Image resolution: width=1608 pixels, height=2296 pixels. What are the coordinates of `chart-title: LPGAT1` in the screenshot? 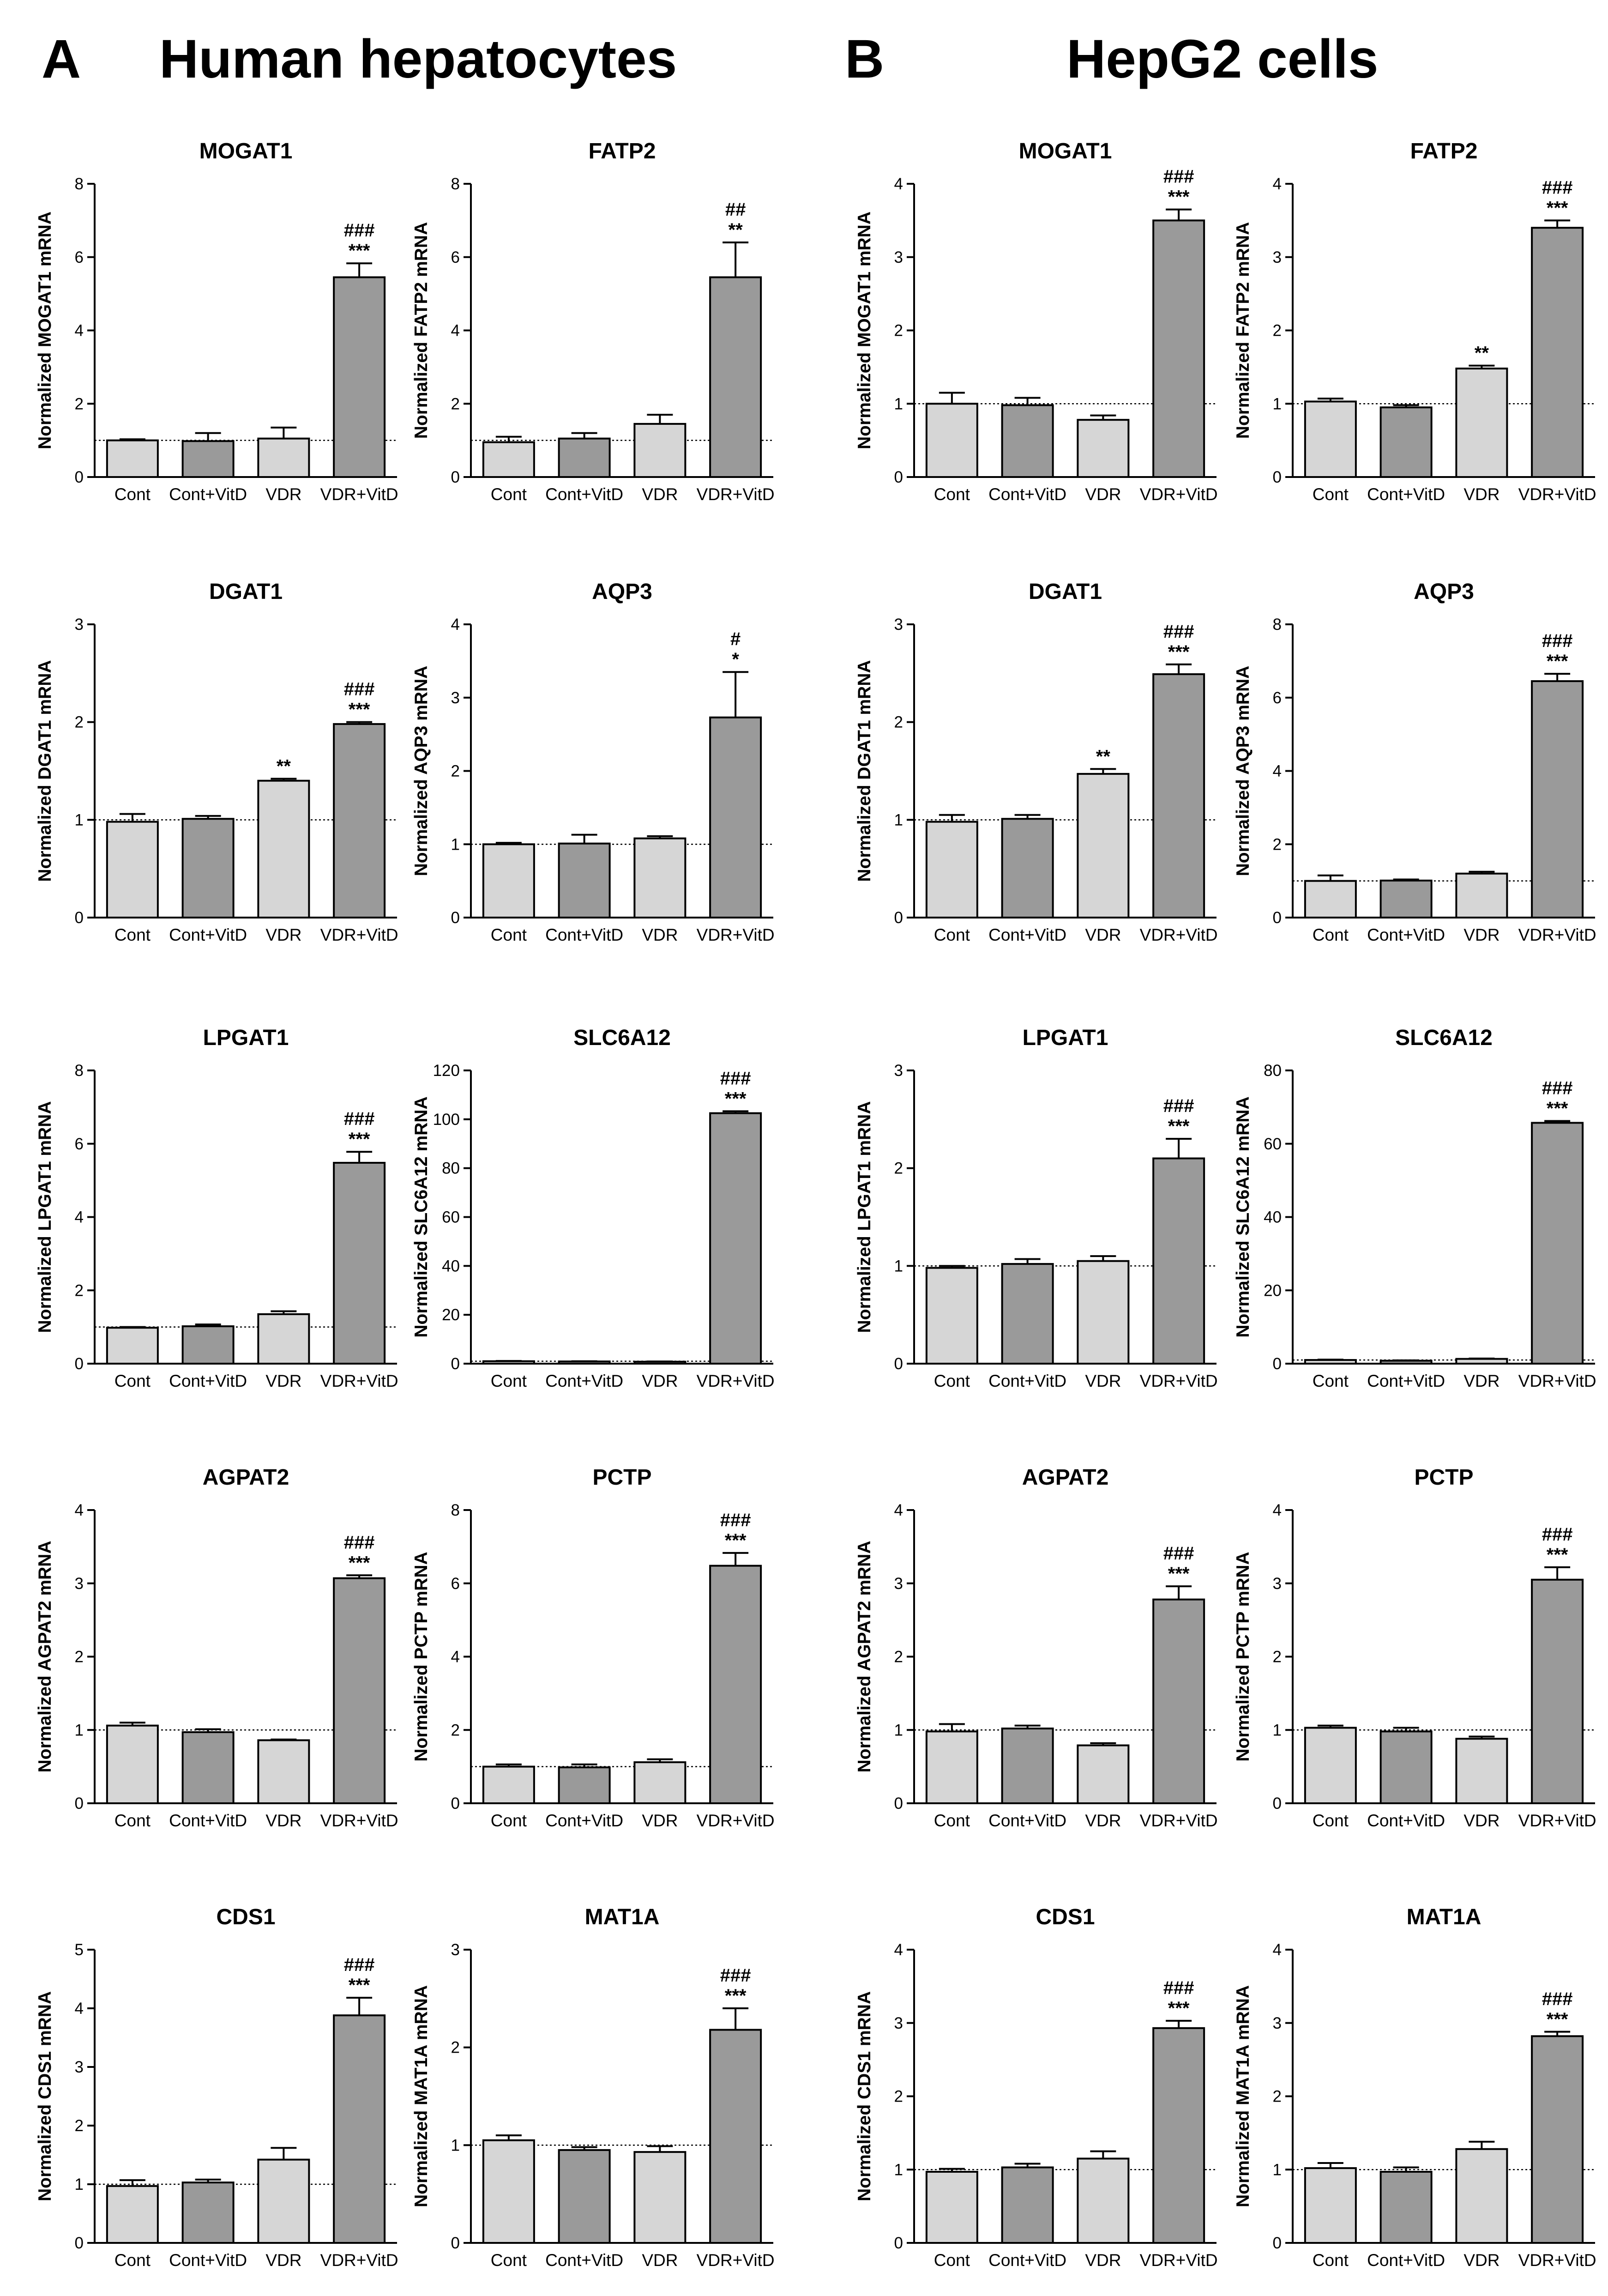 It's located at (246, 1038).